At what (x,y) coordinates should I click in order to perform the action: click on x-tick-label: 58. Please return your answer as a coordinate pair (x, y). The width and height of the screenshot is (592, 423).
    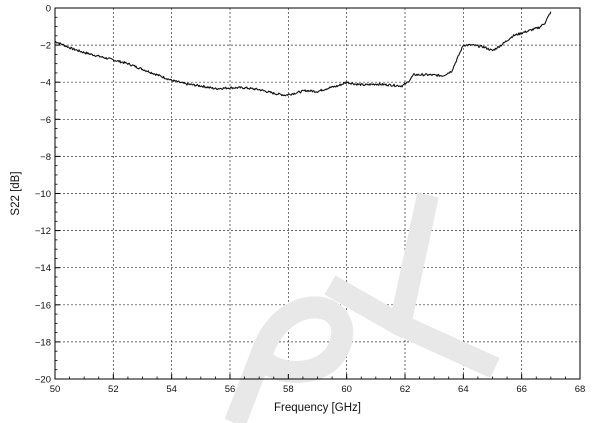
    Looking at the image, I should click on (288, 389).